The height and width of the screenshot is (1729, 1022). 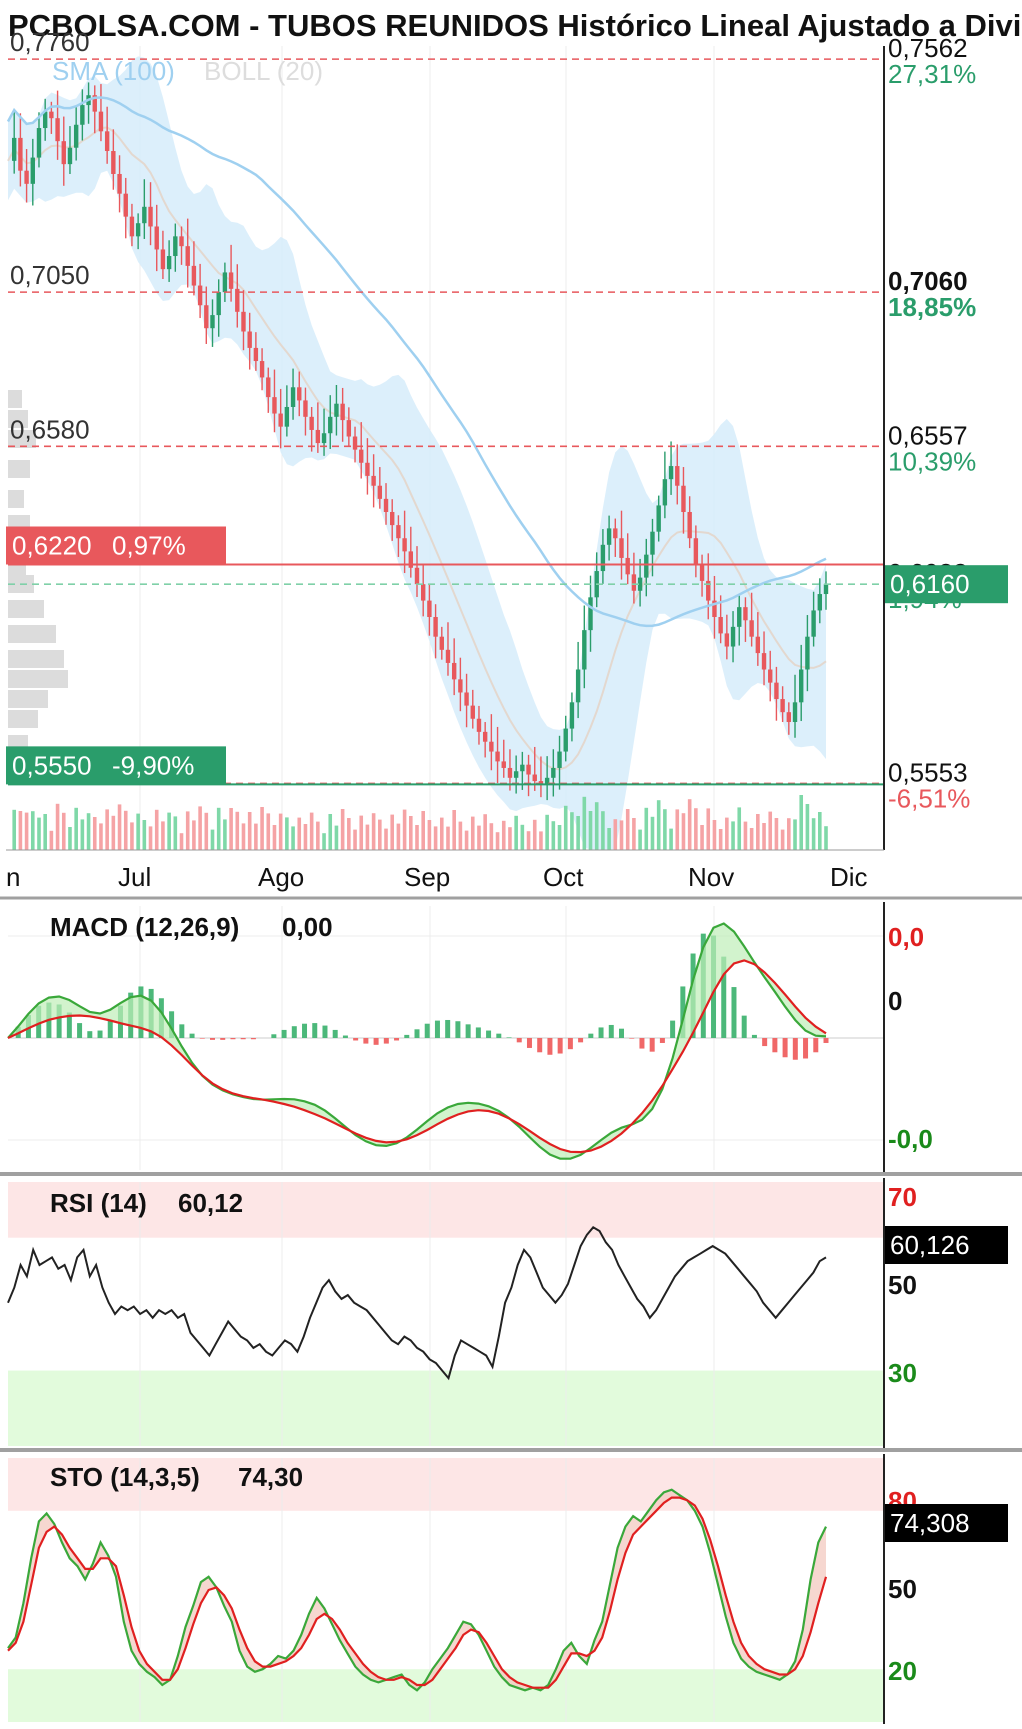 What do you see at coordinates (113, 71) in the screenshot?
I see `legend-sma: SMA (100)` at bounding box center [113, 71].